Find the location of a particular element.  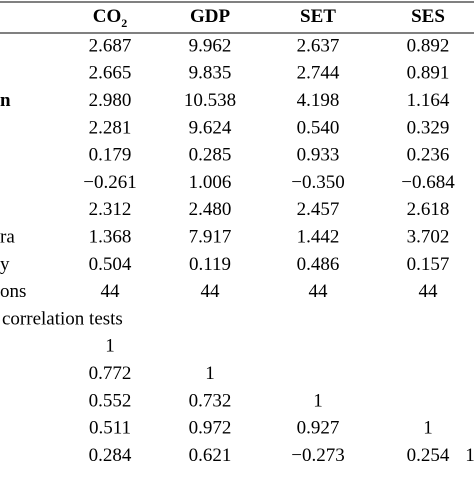

cell: 7.917 is located at coordinates (210, 236).